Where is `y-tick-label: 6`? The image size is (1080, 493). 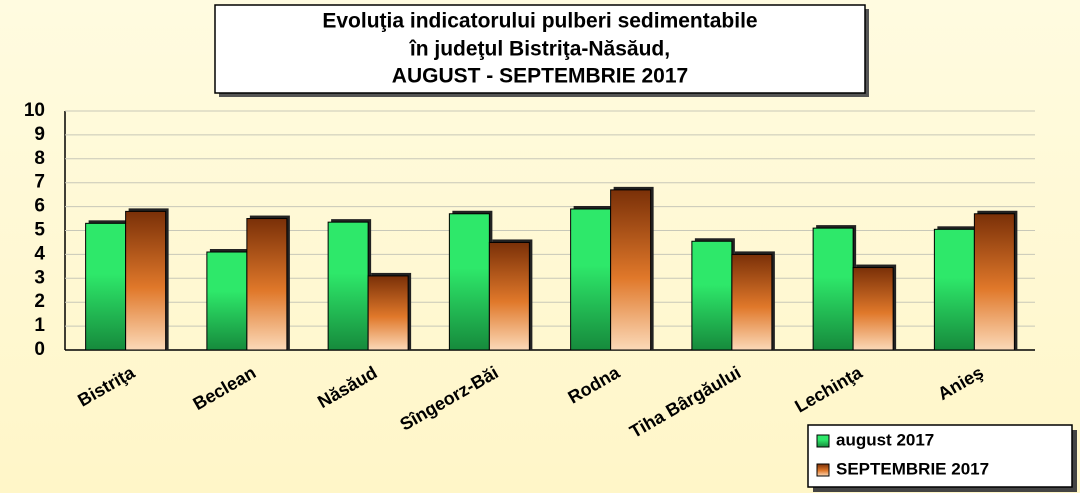 y-tick-label: 6 is located at coordinates (39, 206).